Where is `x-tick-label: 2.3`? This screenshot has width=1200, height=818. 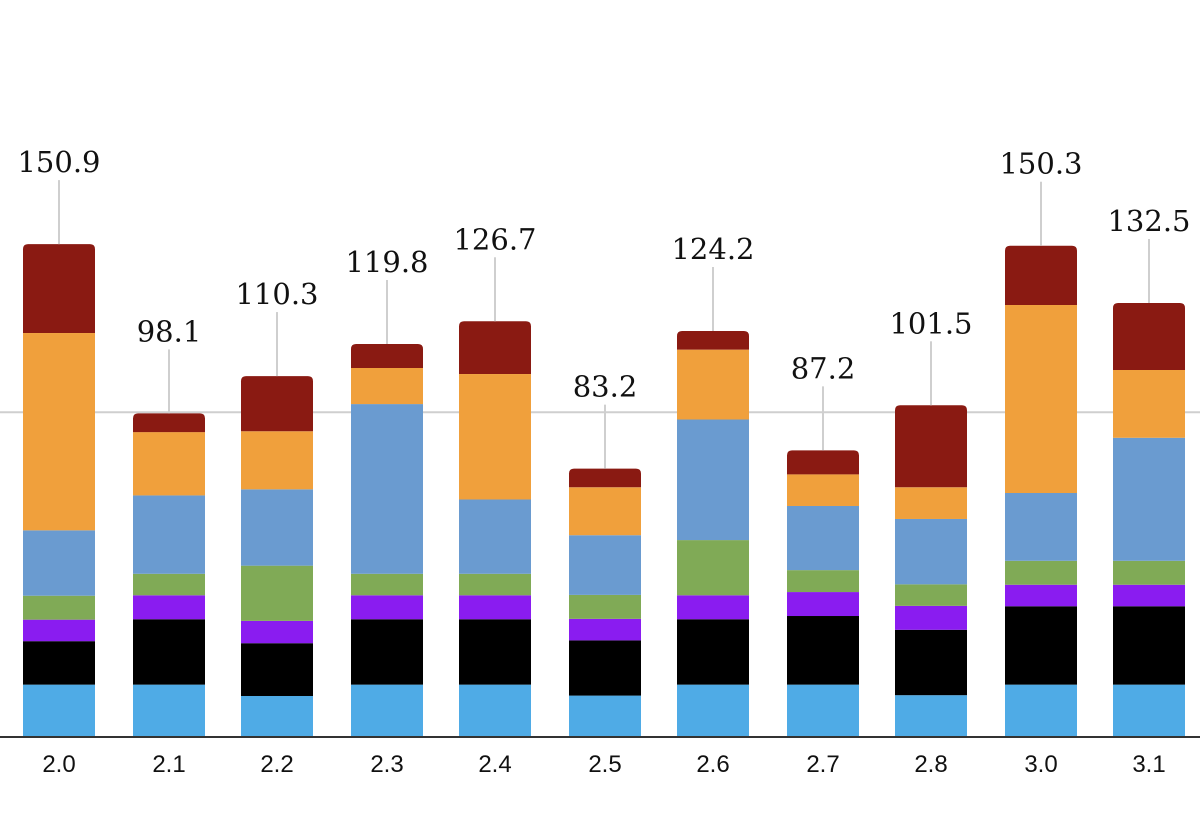
x-tick-label: 2.3 is located at coordinates (386, 764).